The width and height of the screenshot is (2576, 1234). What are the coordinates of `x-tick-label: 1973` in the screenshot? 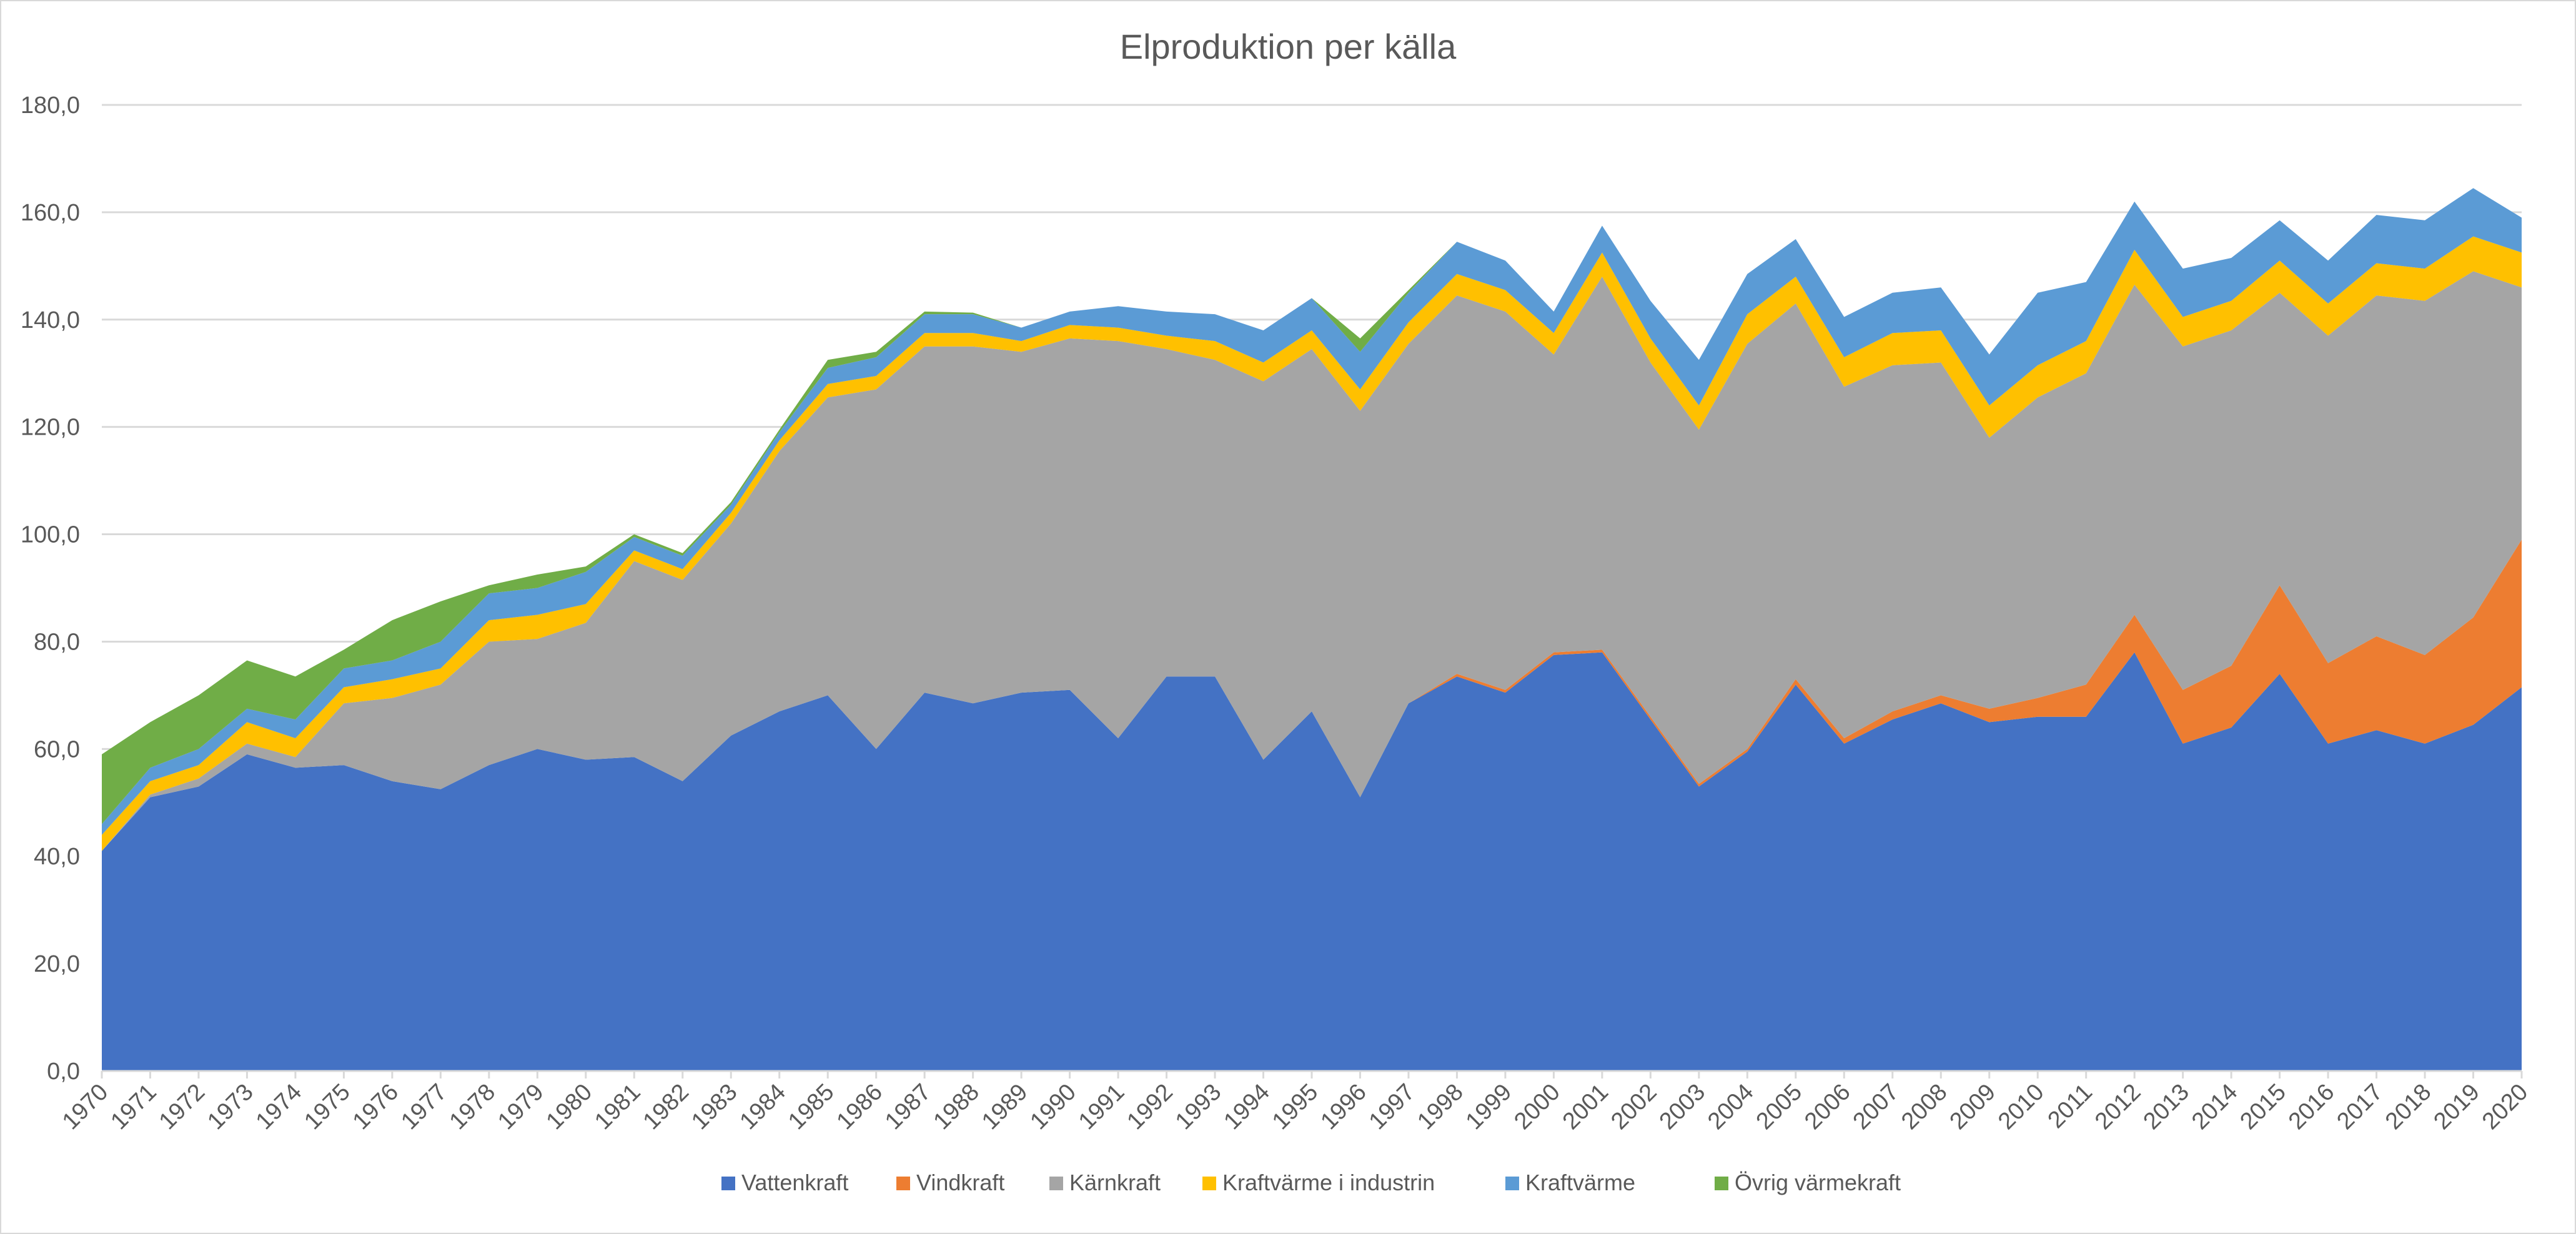 It's located at (230, 1107).